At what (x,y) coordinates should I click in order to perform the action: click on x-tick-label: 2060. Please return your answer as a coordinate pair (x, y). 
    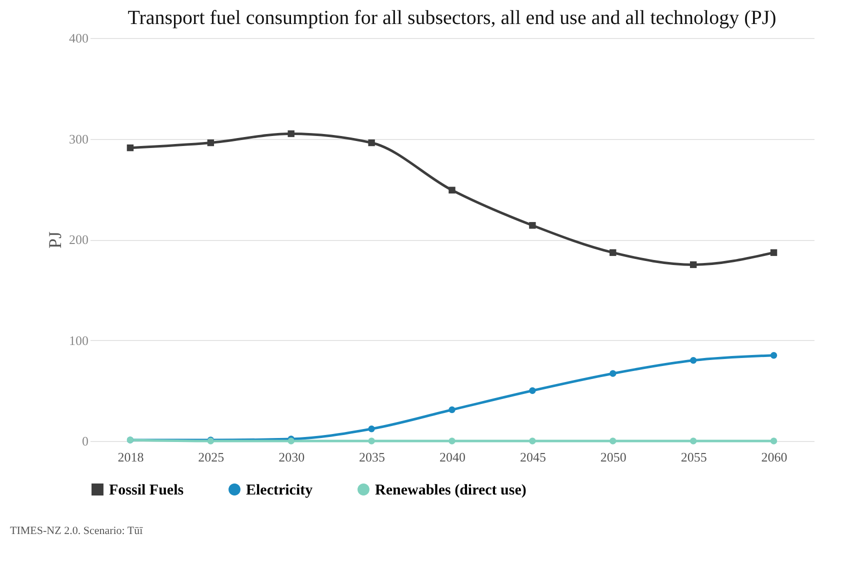
    Looking at the image, I should click on (774, 457).